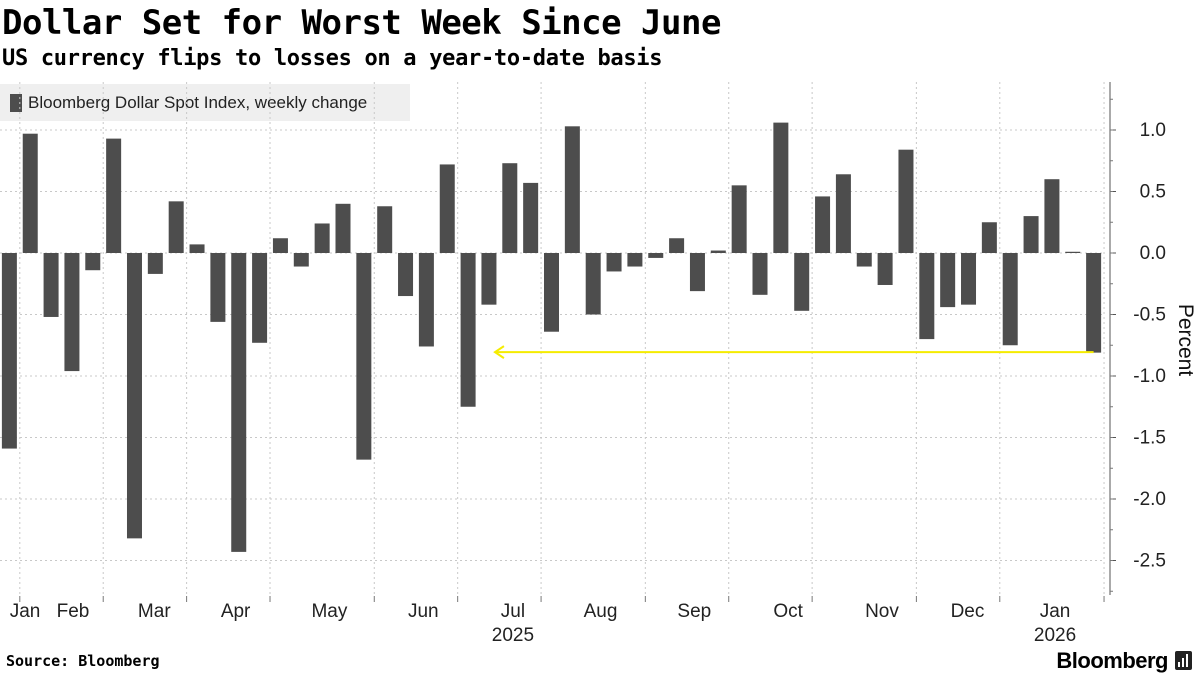 The height and width of the screenshot is (675, 1200). What do you see at coordinates (694, 611) in the screenshot?
I see `x-tick-label: Sep` at bounding box center [694, 611].